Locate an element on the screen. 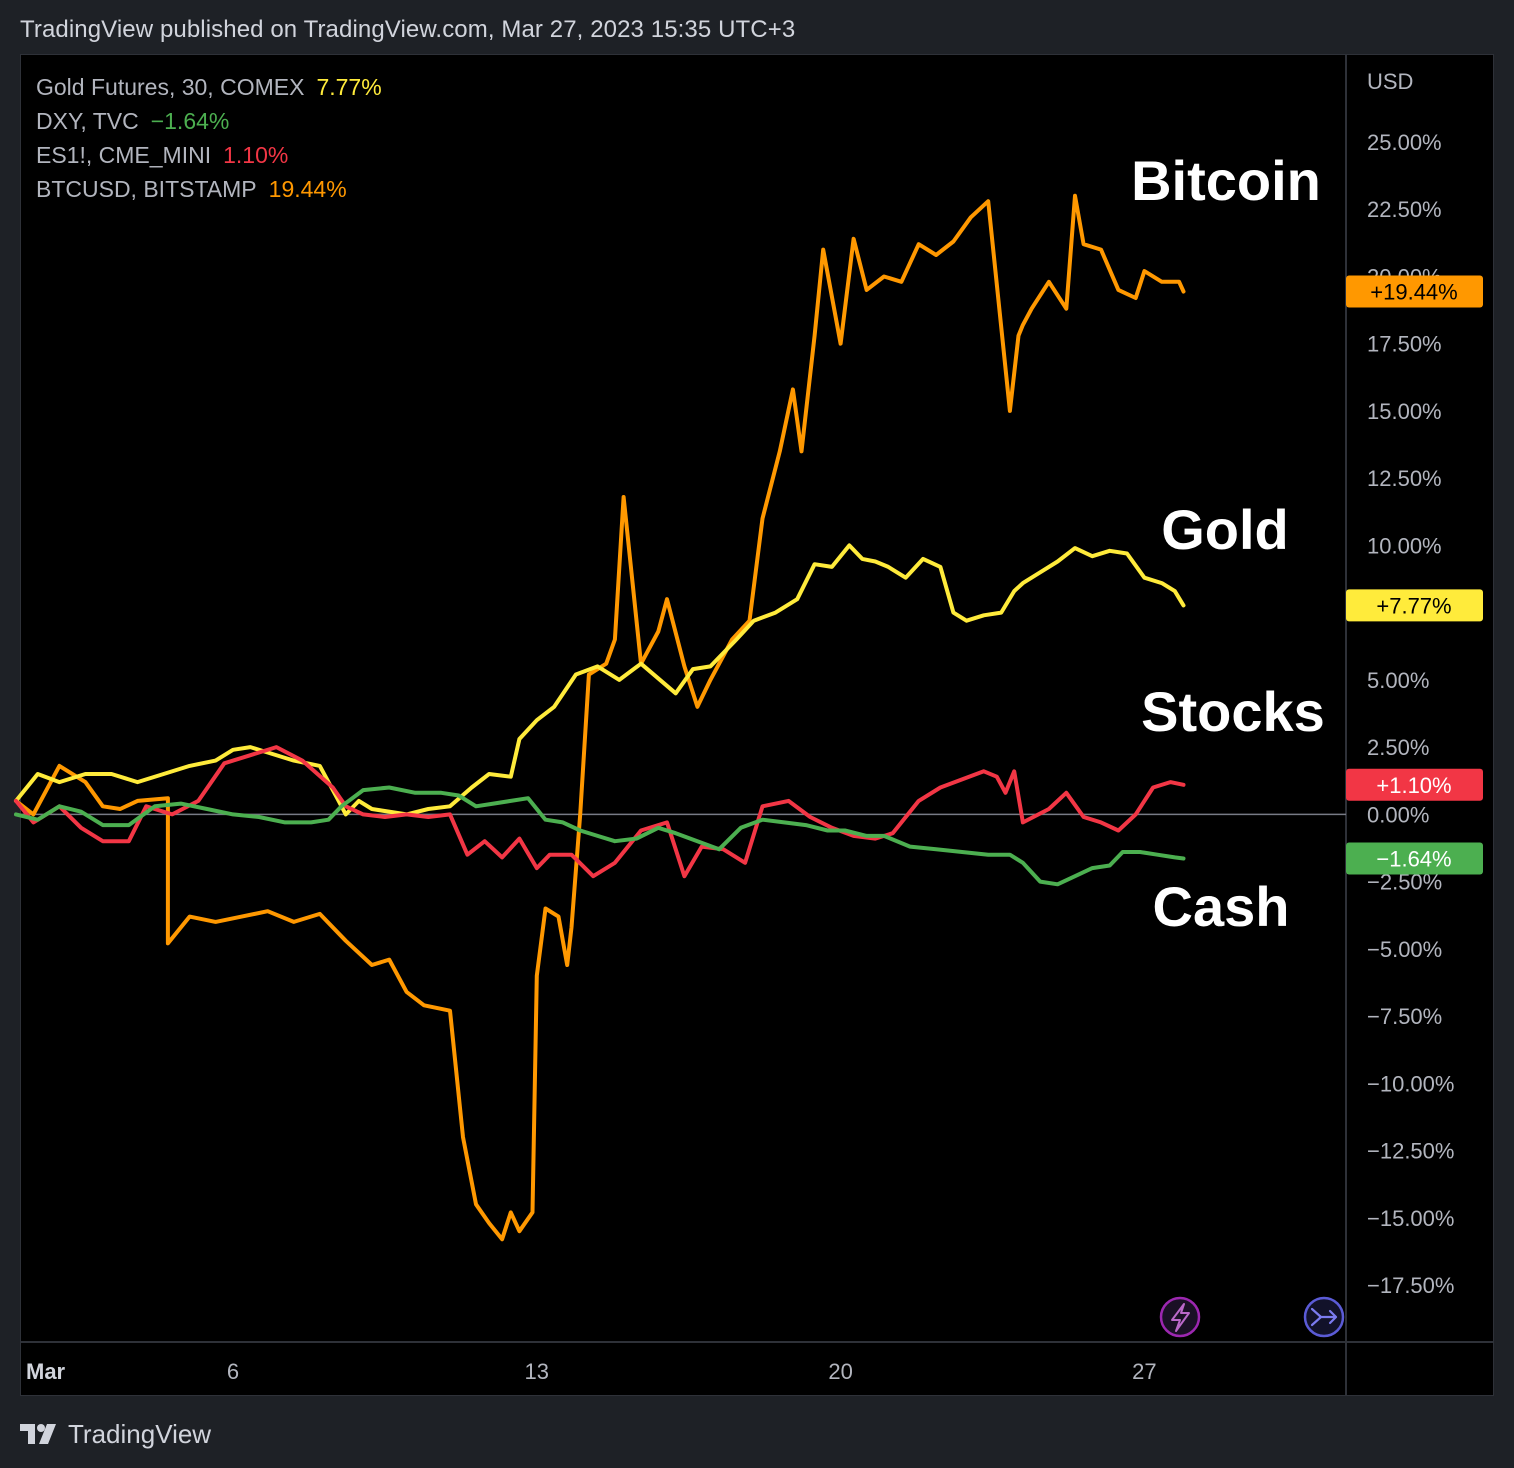  y-tick-label: 25.00% is located at coordinates (1404, 142).